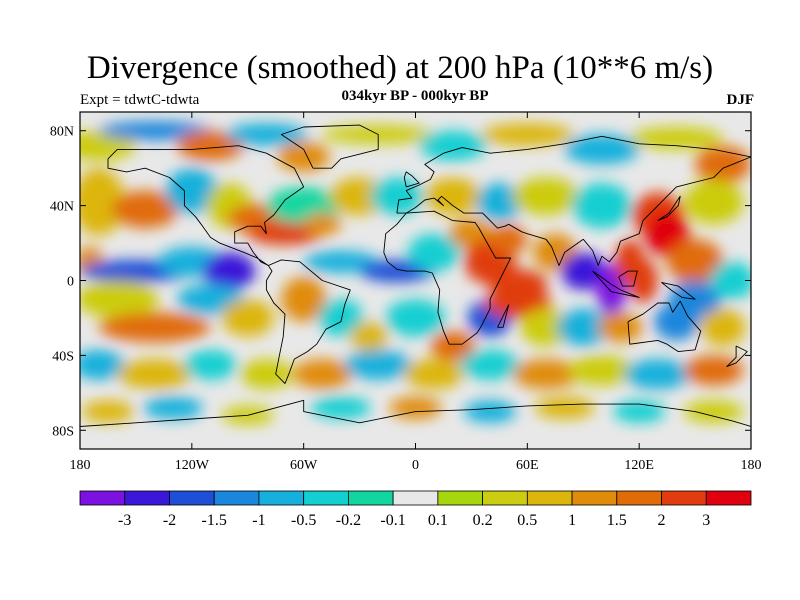 The image size is (800, 600). Describe the element at coordinates (415, 96) in the screenshot. I see `period-label: 034kyr BP - 000kyr BP` at that location.